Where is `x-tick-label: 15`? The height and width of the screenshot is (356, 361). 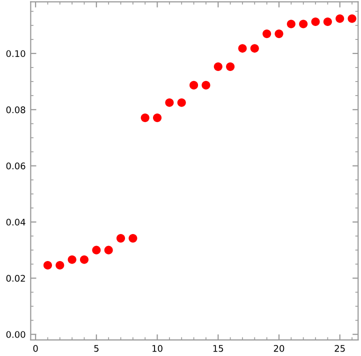 x-tick-label: 15 is located at coordinates (218, 348).